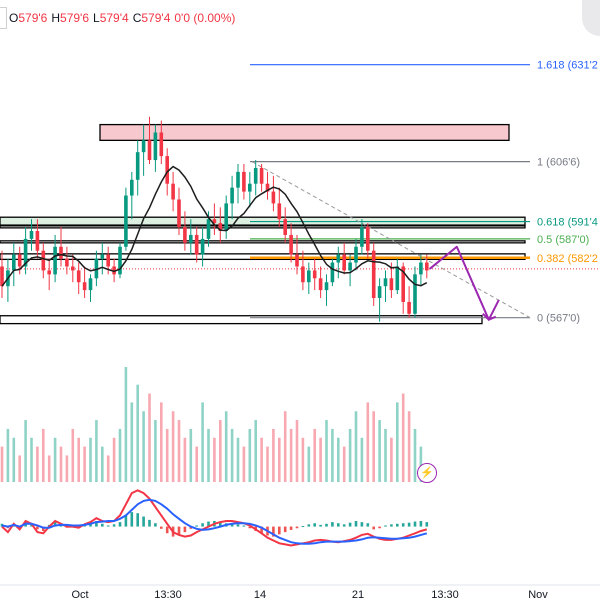  Describe the element at coordinates (156, 18) in the screenshot. I see `close-value: 579'4` at that location.